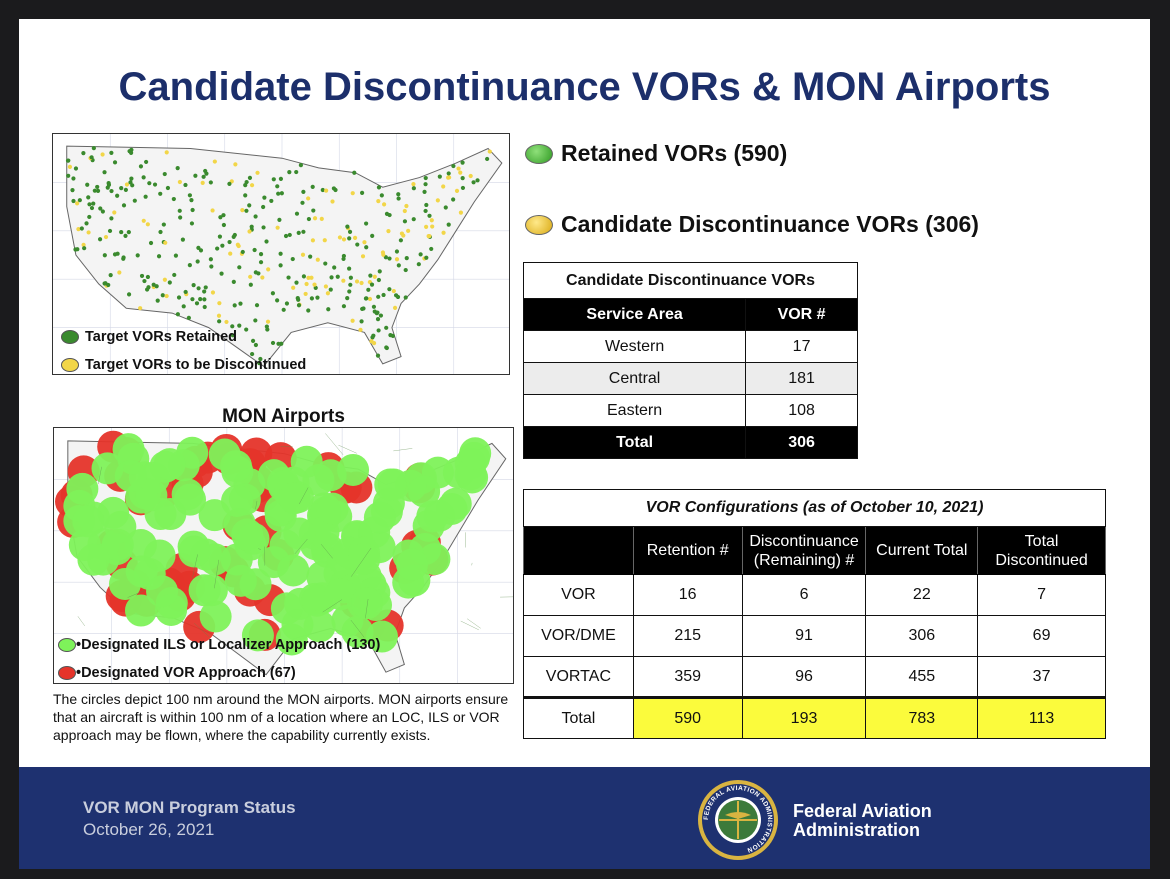 The image size is (1170, 879). I want to click on key-candidate: Candidate Discontinuance VORs (306), so click(752, 224).